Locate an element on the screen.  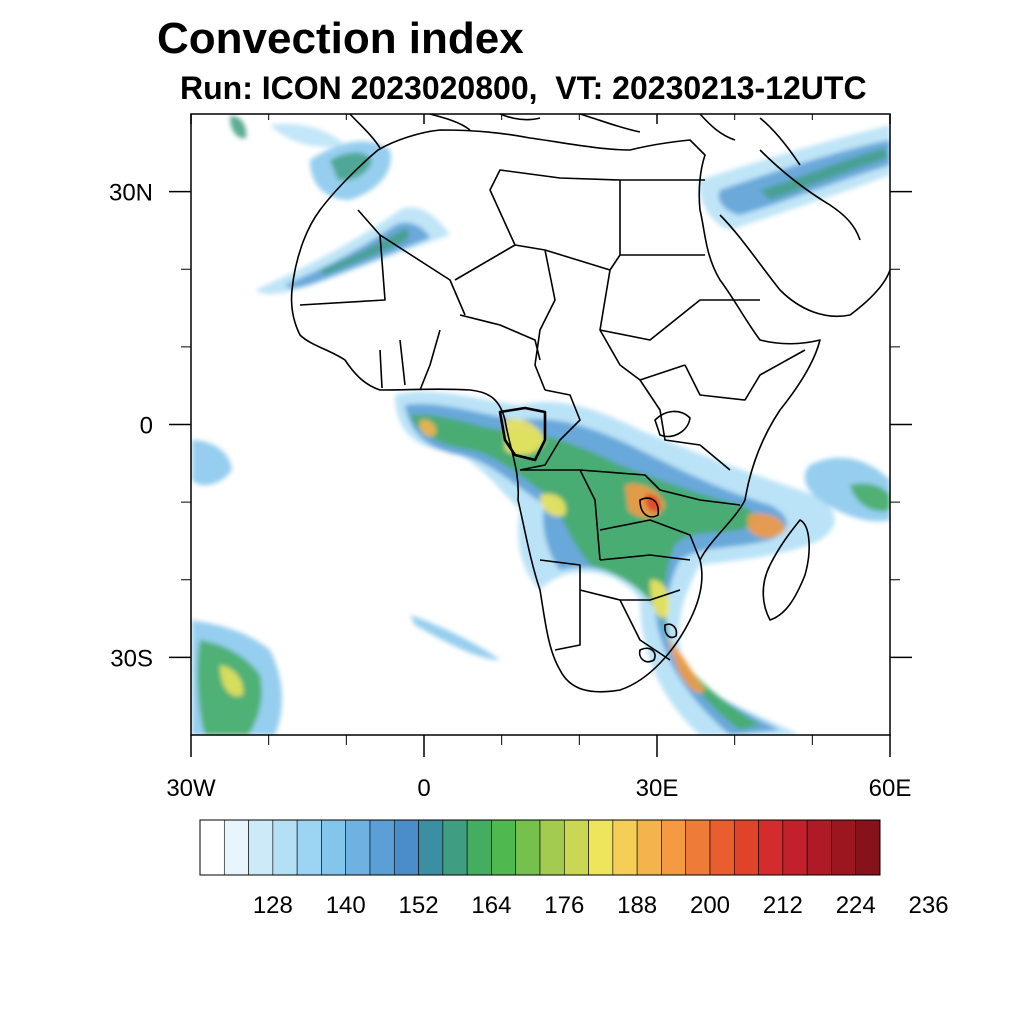
lon-tick-label: 30W is located at coordinates (191, 788).